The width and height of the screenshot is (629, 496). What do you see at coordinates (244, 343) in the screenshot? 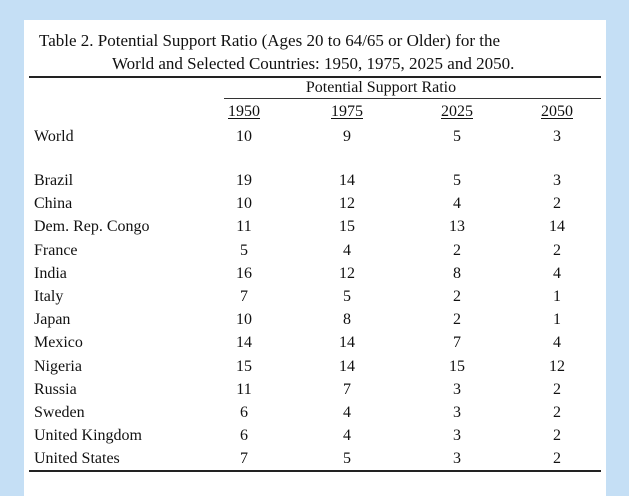
I see `row-mexico-value-1950: 14` at bounding box center [244, 343].